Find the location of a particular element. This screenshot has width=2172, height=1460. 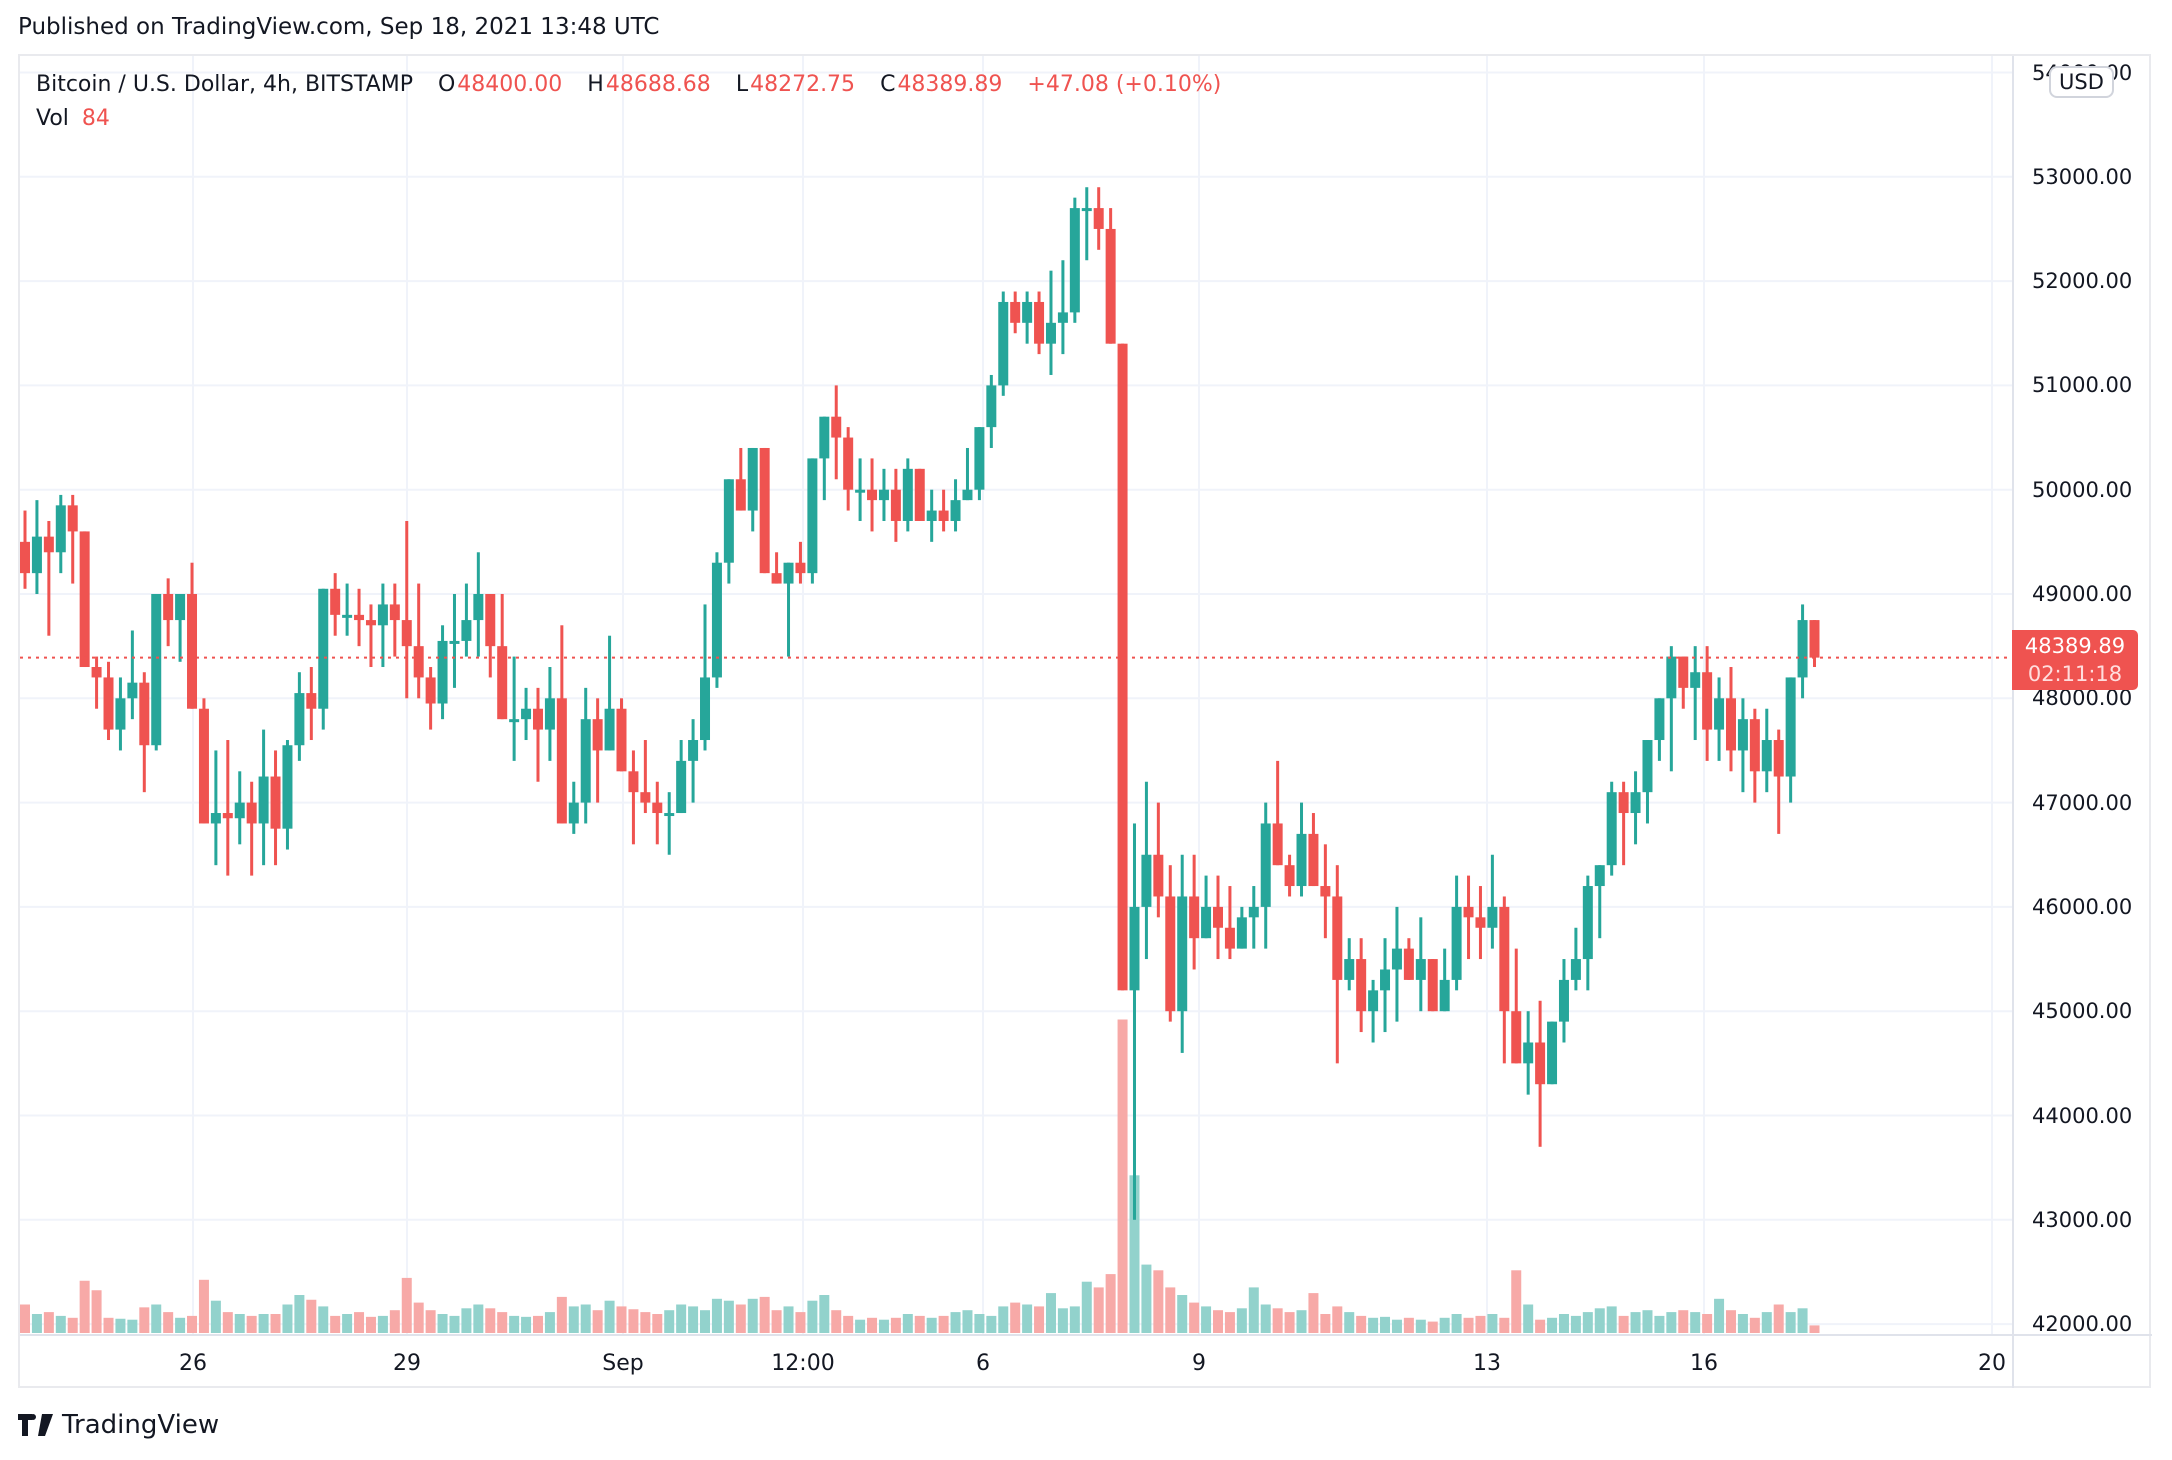

price-tick-label: 49000.00 is located at coordinates (2082, 594).